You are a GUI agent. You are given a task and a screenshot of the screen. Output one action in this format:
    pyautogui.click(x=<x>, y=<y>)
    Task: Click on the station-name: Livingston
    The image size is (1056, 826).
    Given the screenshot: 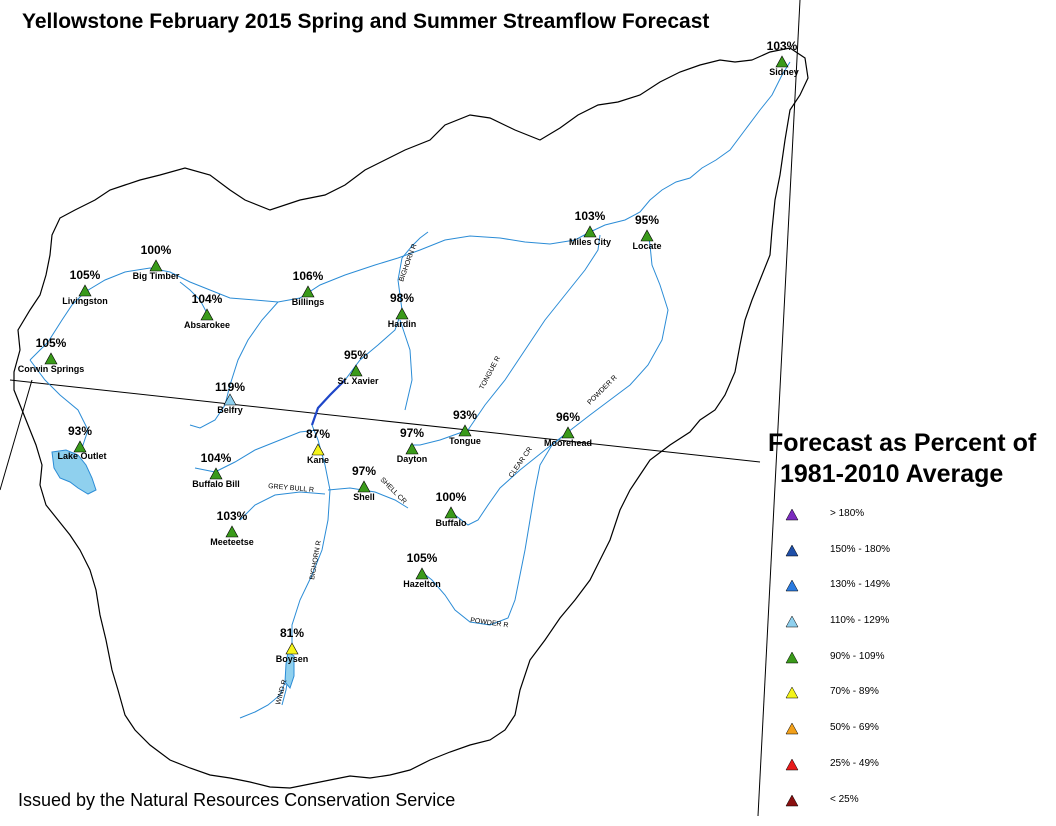 What is the action you would take?
    pyautogui.click(x=85, y=301)
    